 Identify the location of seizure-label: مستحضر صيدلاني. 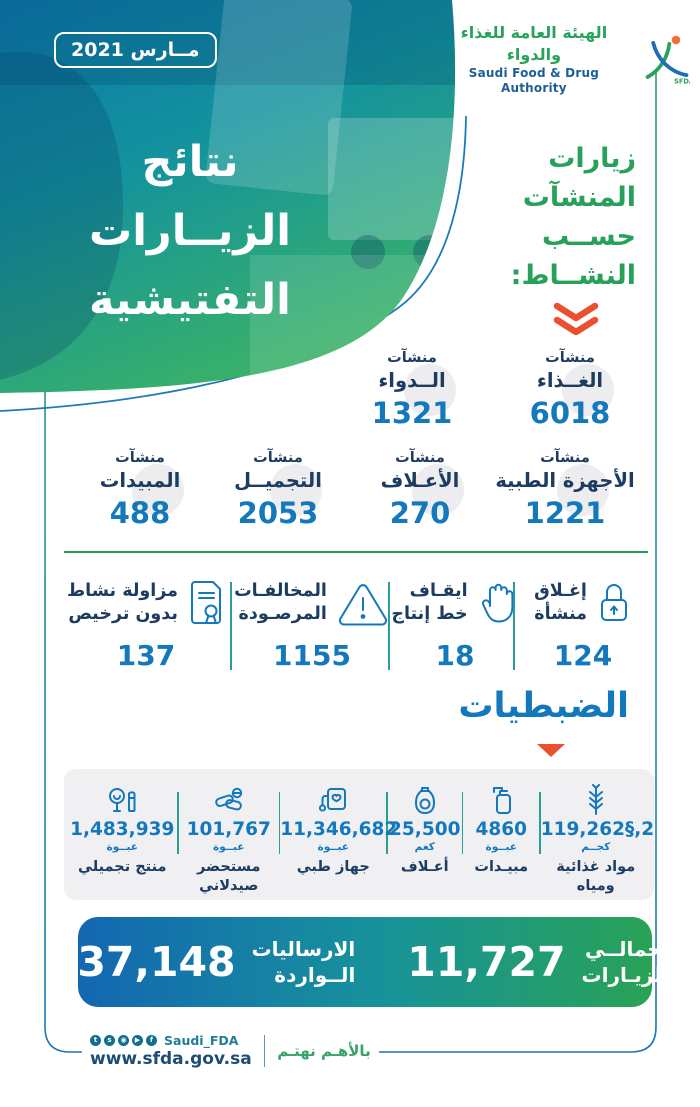
(229, 876).